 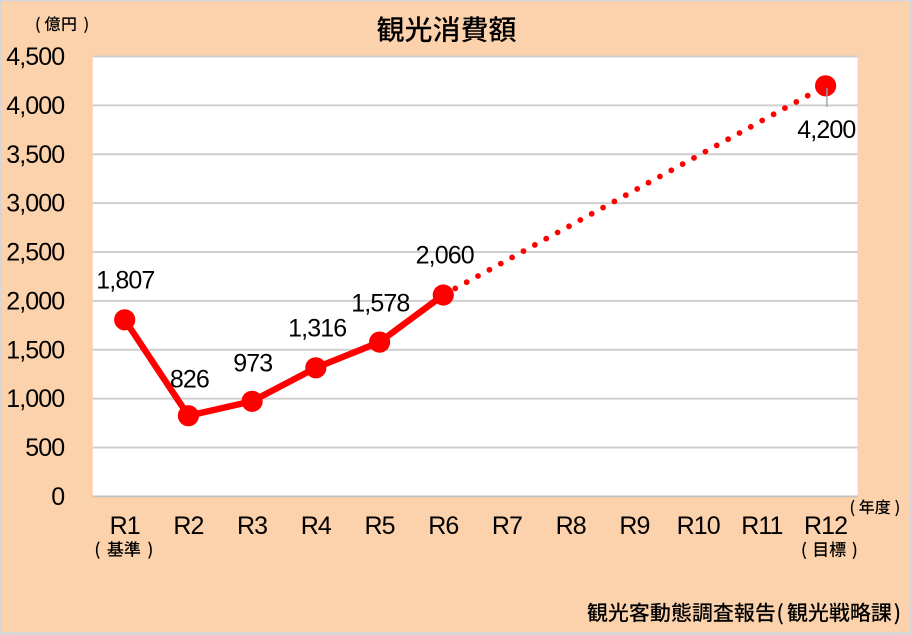 I want to click on svg-text: 826, so click(x=189, y=380).